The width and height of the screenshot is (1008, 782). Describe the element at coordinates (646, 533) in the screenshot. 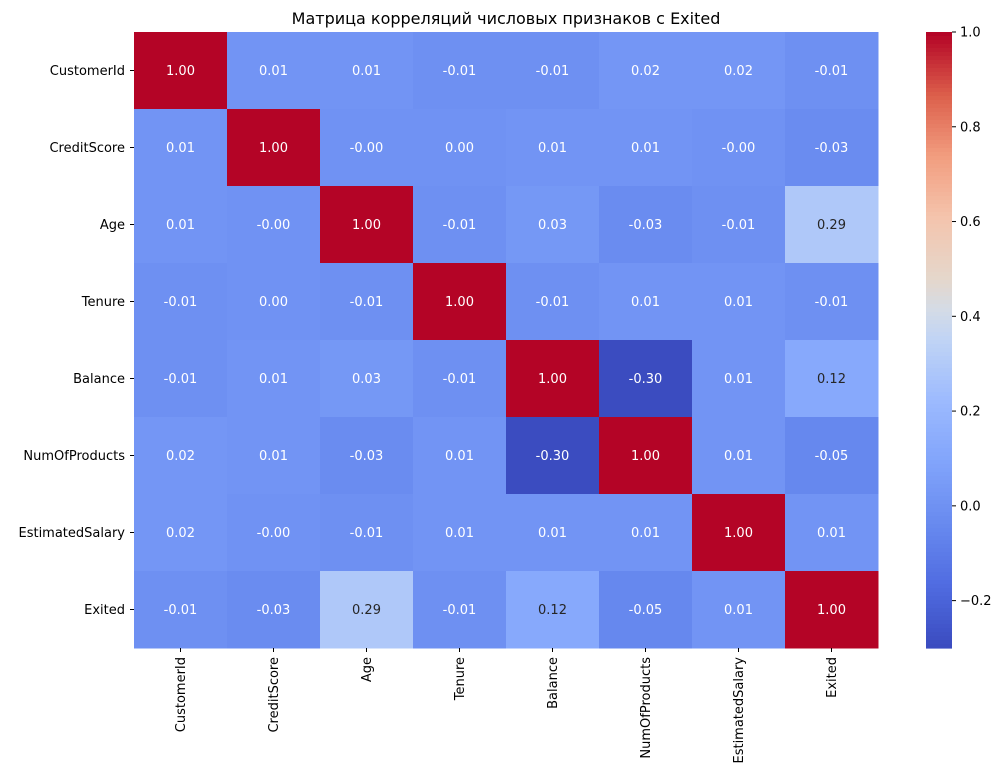

I see `heatmap-cell-EstimatedSalary-NumOfProducts` at that location.